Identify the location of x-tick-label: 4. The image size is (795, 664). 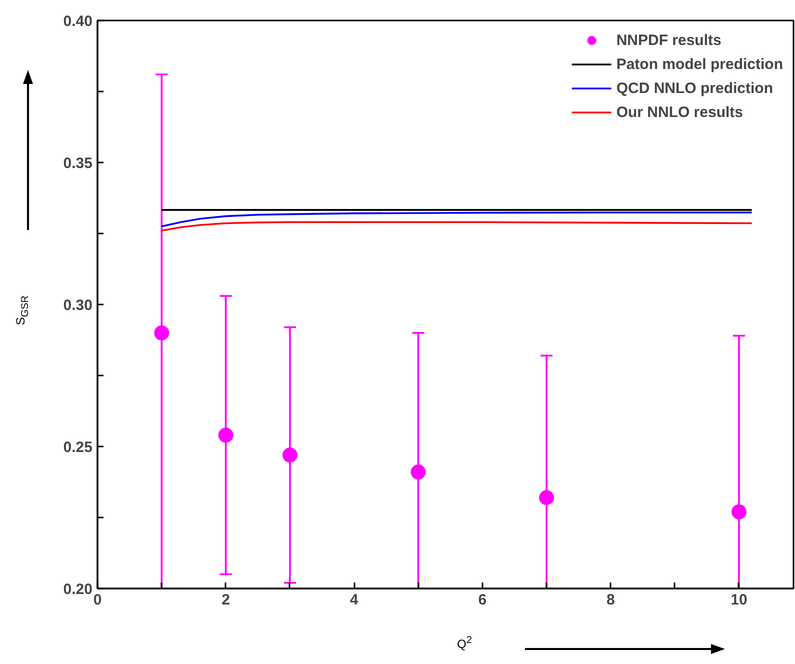
(354, 600).